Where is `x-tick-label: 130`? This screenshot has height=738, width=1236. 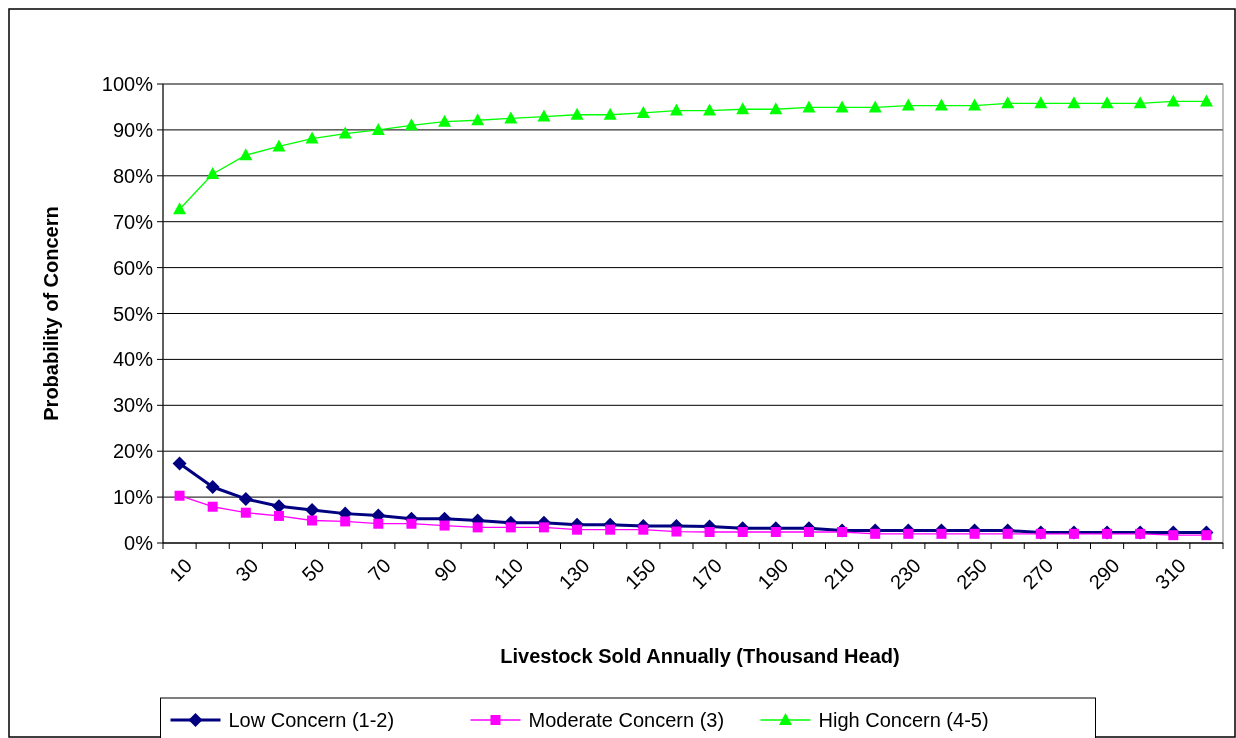
x-tick-label: 130 is located at coordinates (574, 574).